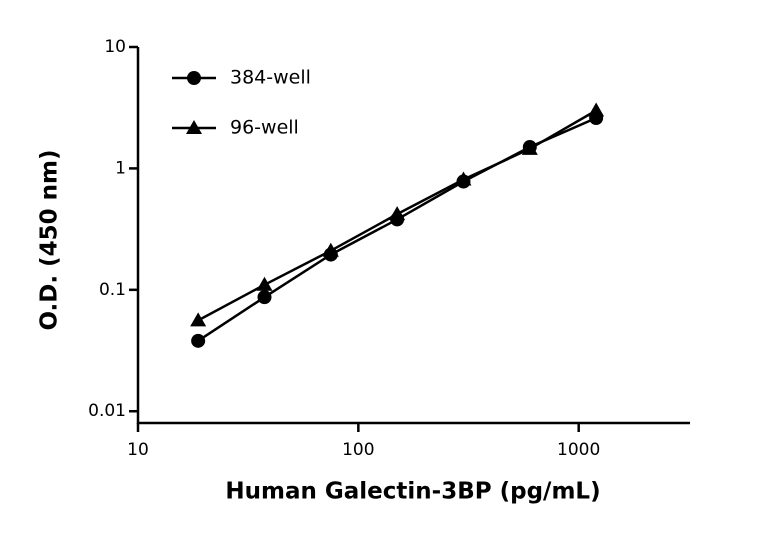 The height and width of the screenshot is (534, 768). Describe the element at coordinates (270, 78) in the screenshot. I see `legend-label: 384-well` at that location.